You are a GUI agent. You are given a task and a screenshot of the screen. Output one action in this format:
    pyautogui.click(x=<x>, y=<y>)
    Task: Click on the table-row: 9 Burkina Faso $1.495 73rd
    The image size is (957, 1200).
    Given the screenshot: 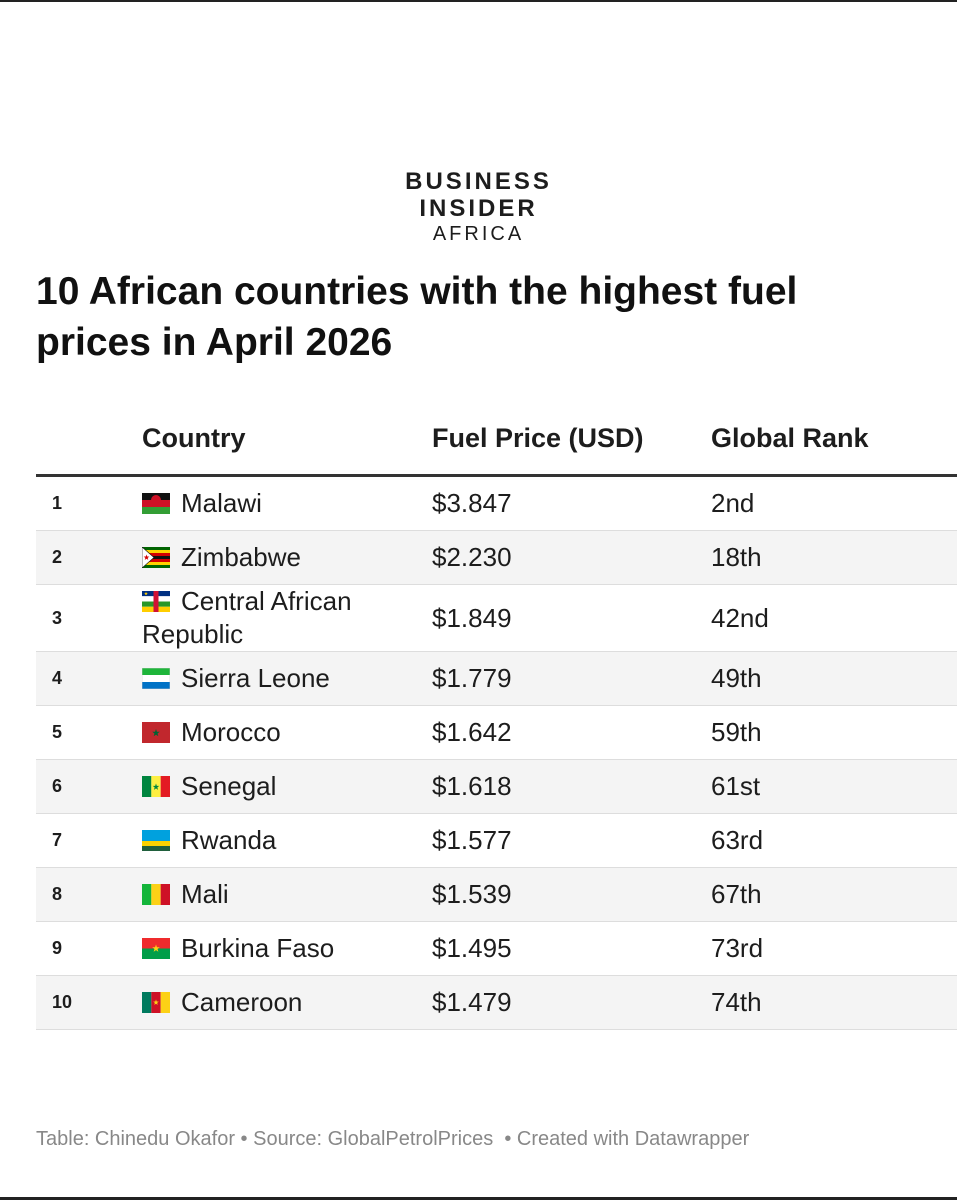 What is the action you would take?
    pyautogui.click(x=496, y=948)
    